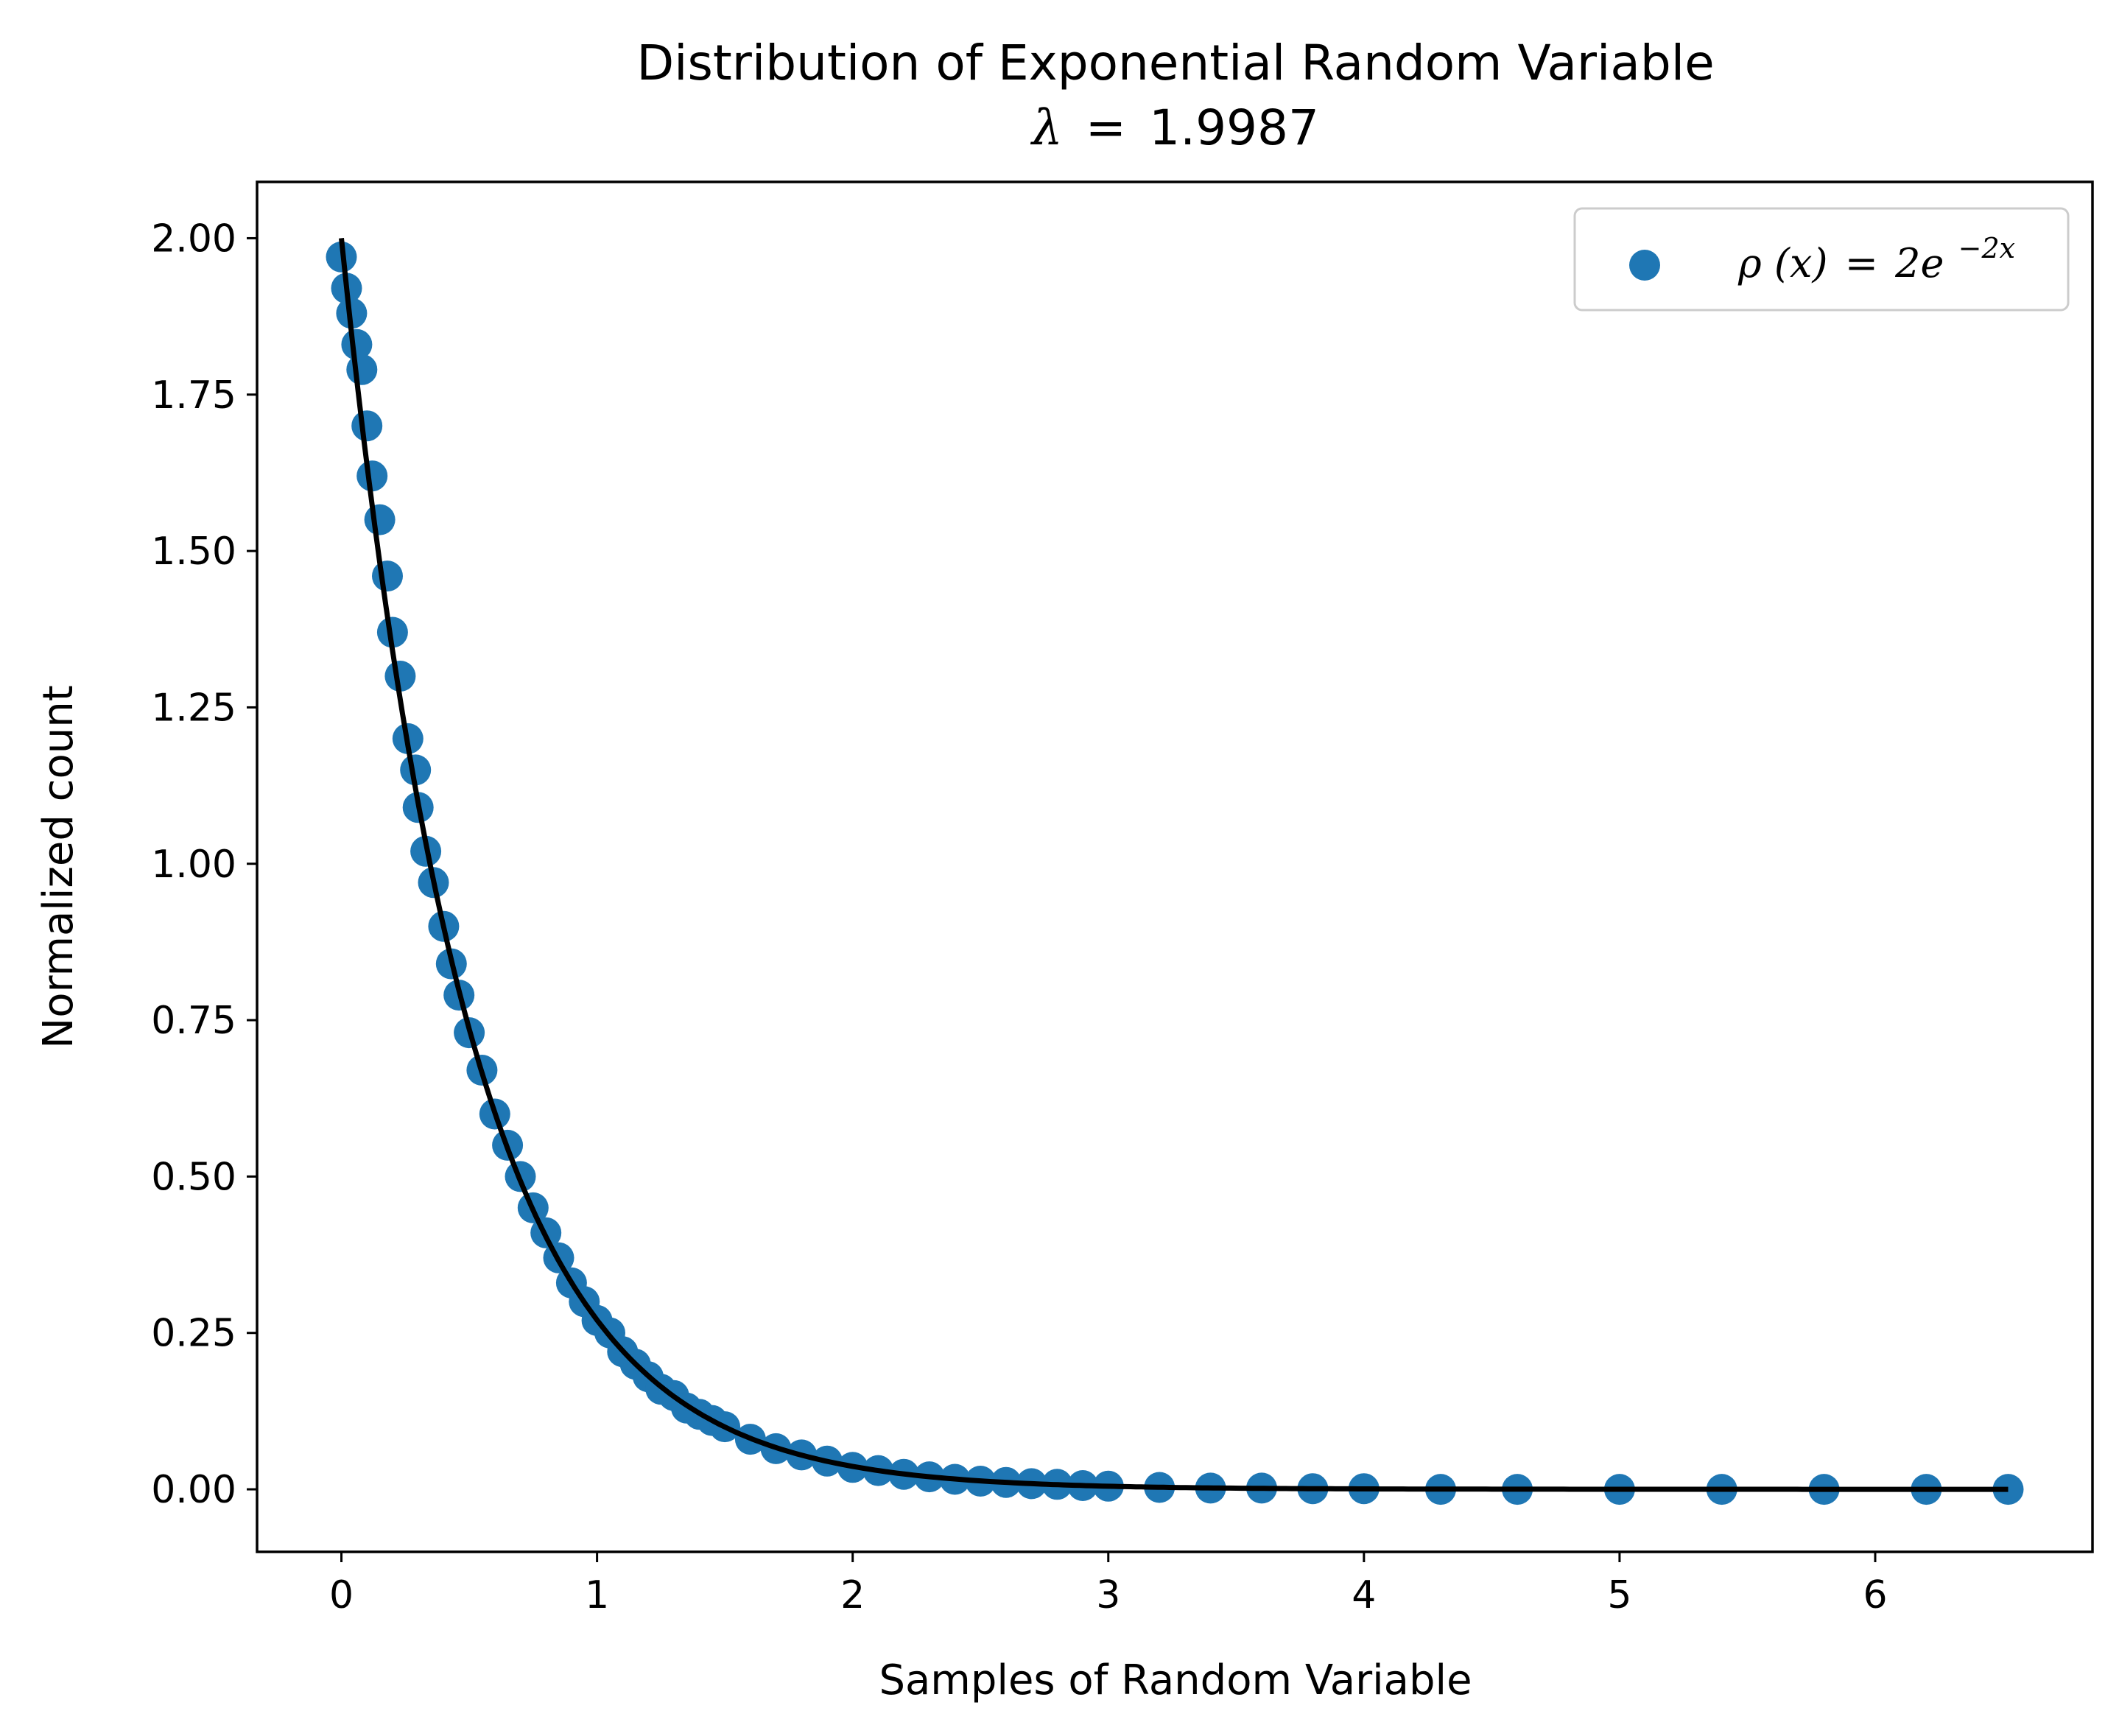 Image resolution: width=2119 pixels, height=1736 pixels. I want to click on legend-arg: (x), so click(1801, 263).